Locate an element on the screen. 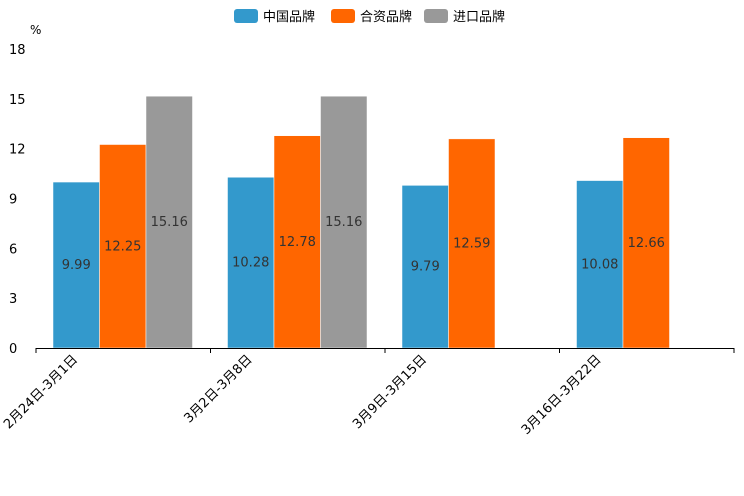  legend-label: 合资品牌 is located at coordinates (386, 17).